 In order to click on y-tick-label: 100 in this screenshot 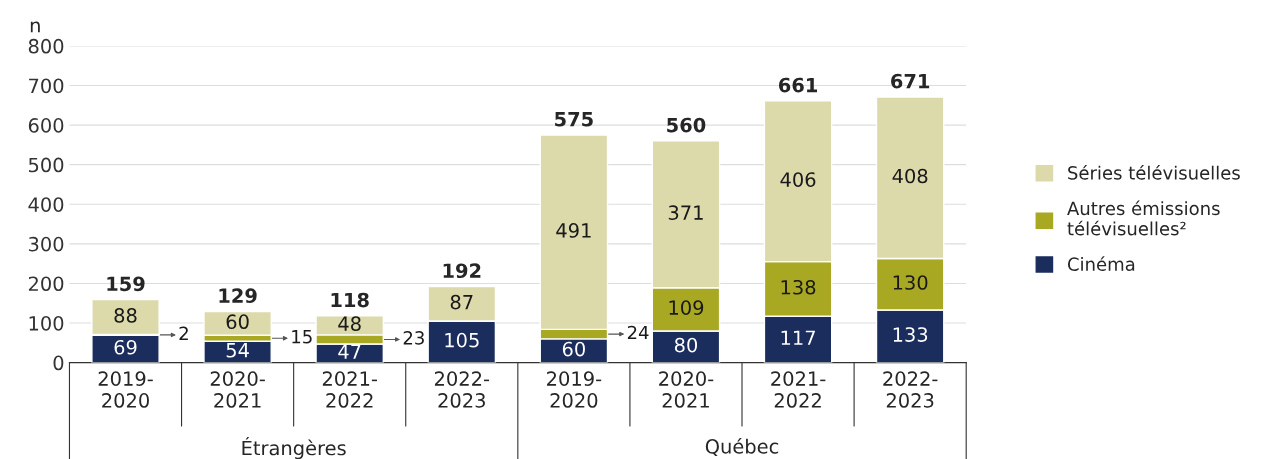, I will do `click(46, 323)`.